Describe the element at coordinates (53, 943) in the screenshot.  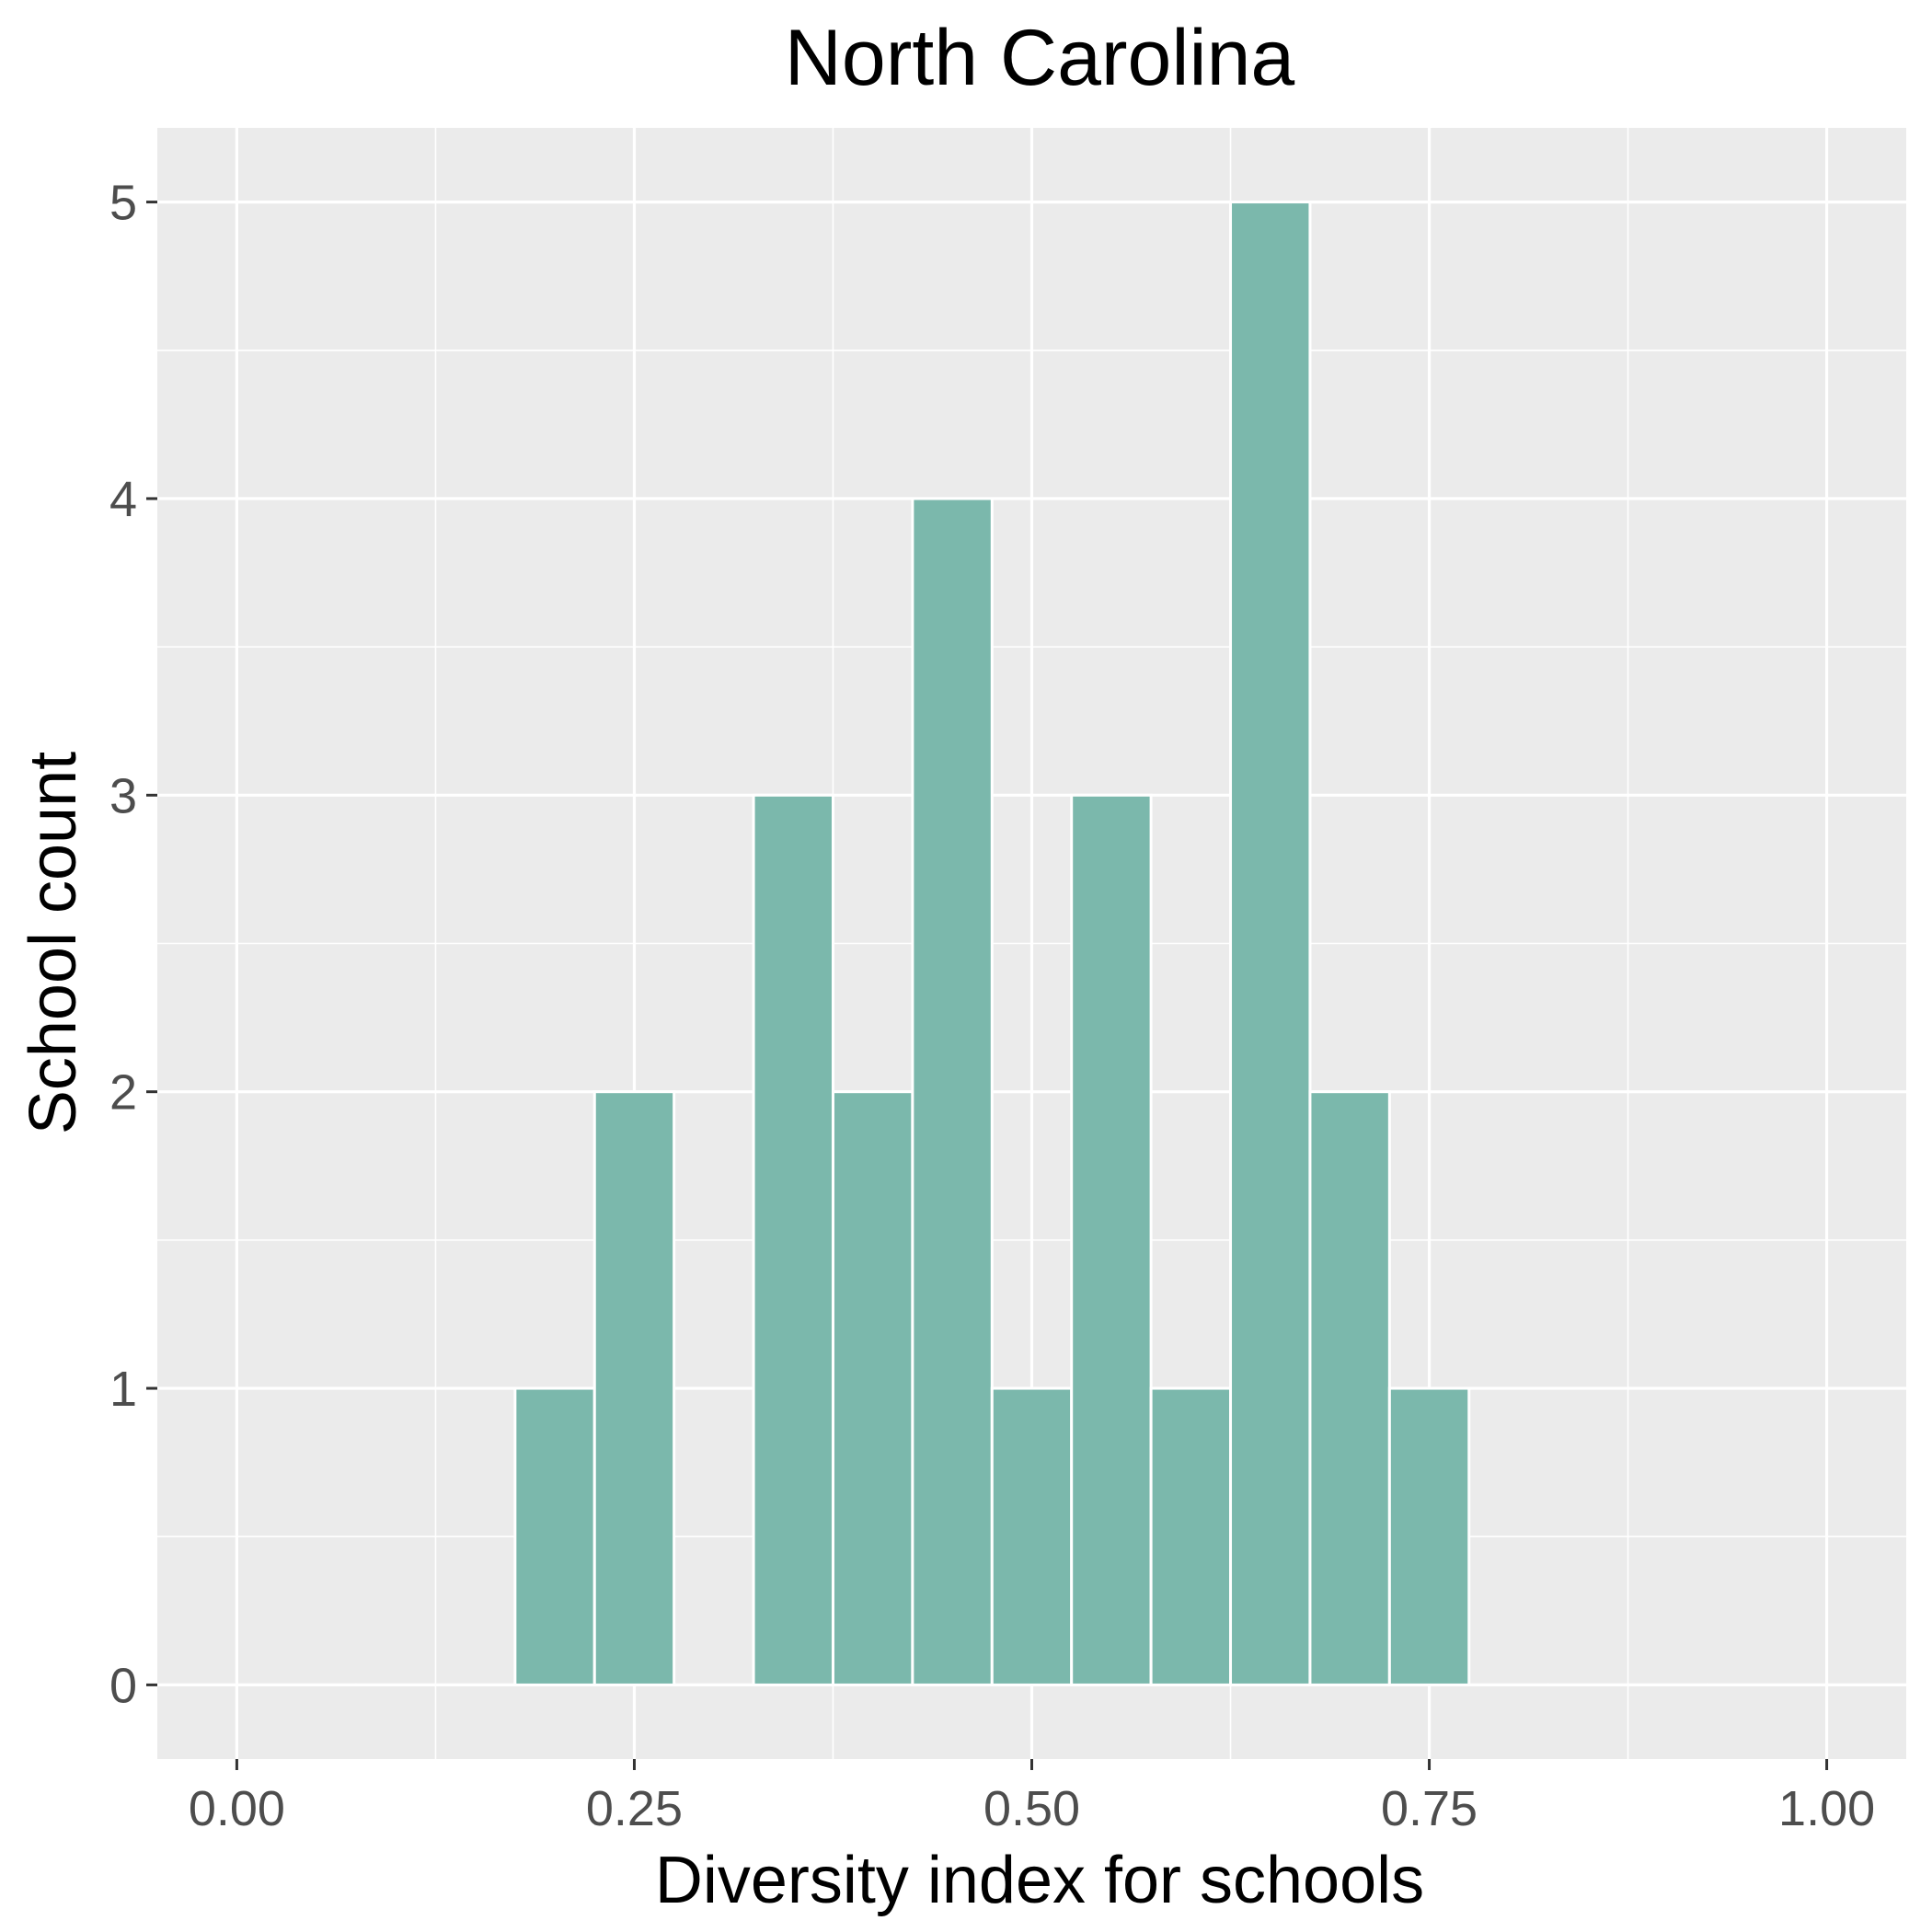
I see `y-axis-title: School count` at that location.